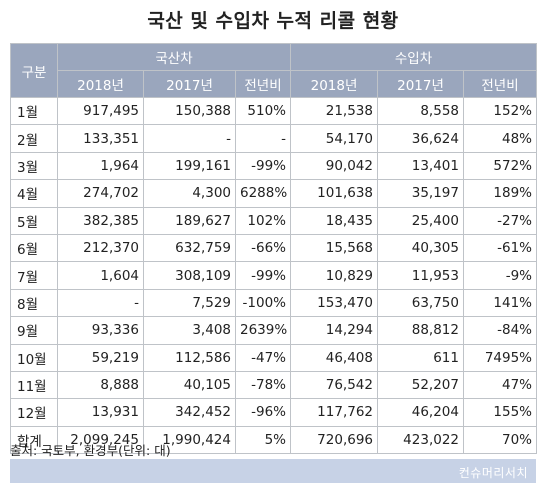 This screenshot has width=546, height=488. Describe the element at coordinates (334, 412) in the screenshot. I see `cell-imported-2018: 117,762` at that location.